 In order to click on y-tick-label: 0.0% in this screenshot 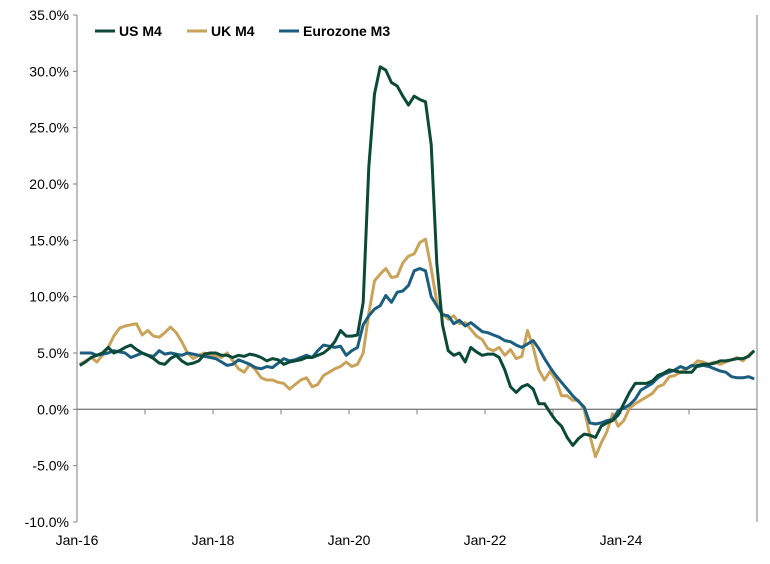, I will do `click(53, 409)`.